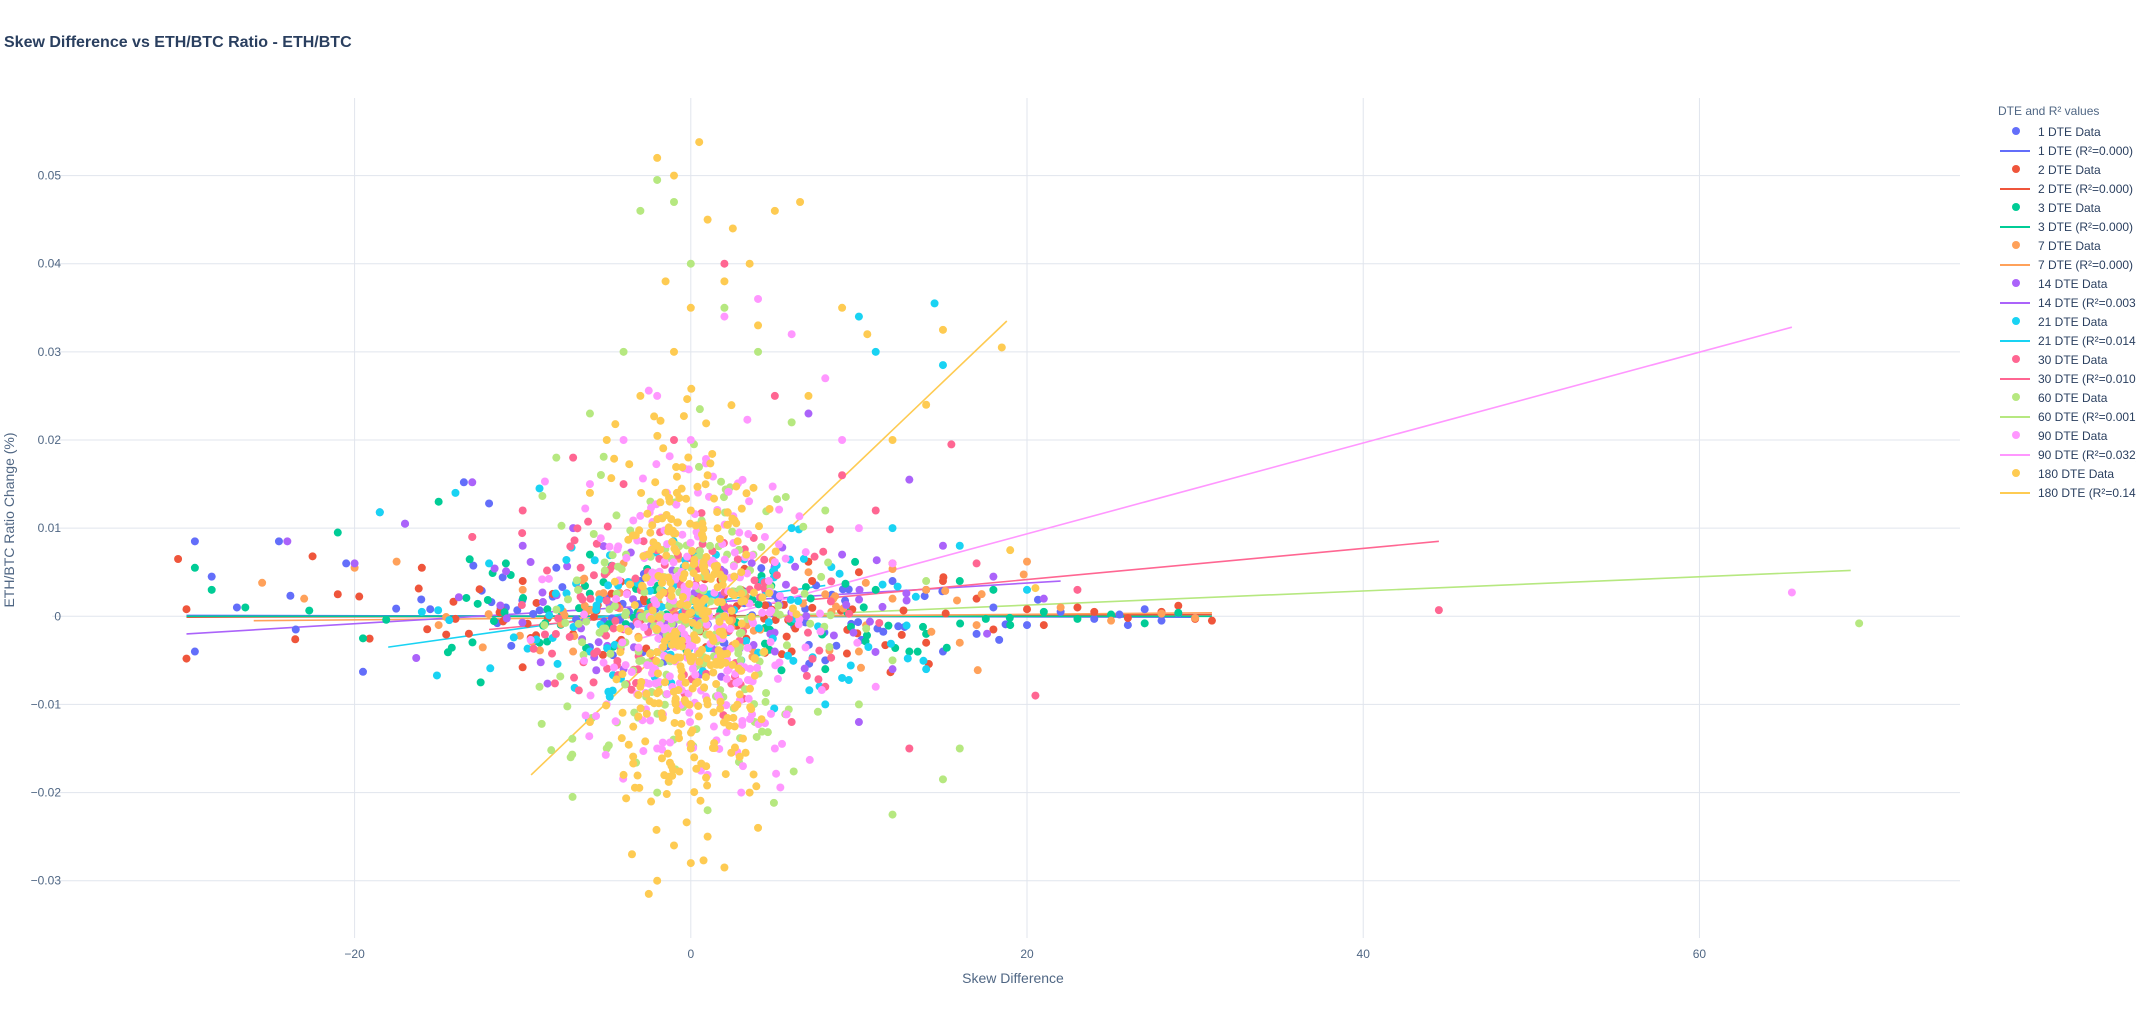 The width and height of the screenshot is (2136, 1019). Describe the element at coordinates (2067, 416) in the screenshot. I see `legend-item-fit: 60 DTE (R²=0.001)` at that location.